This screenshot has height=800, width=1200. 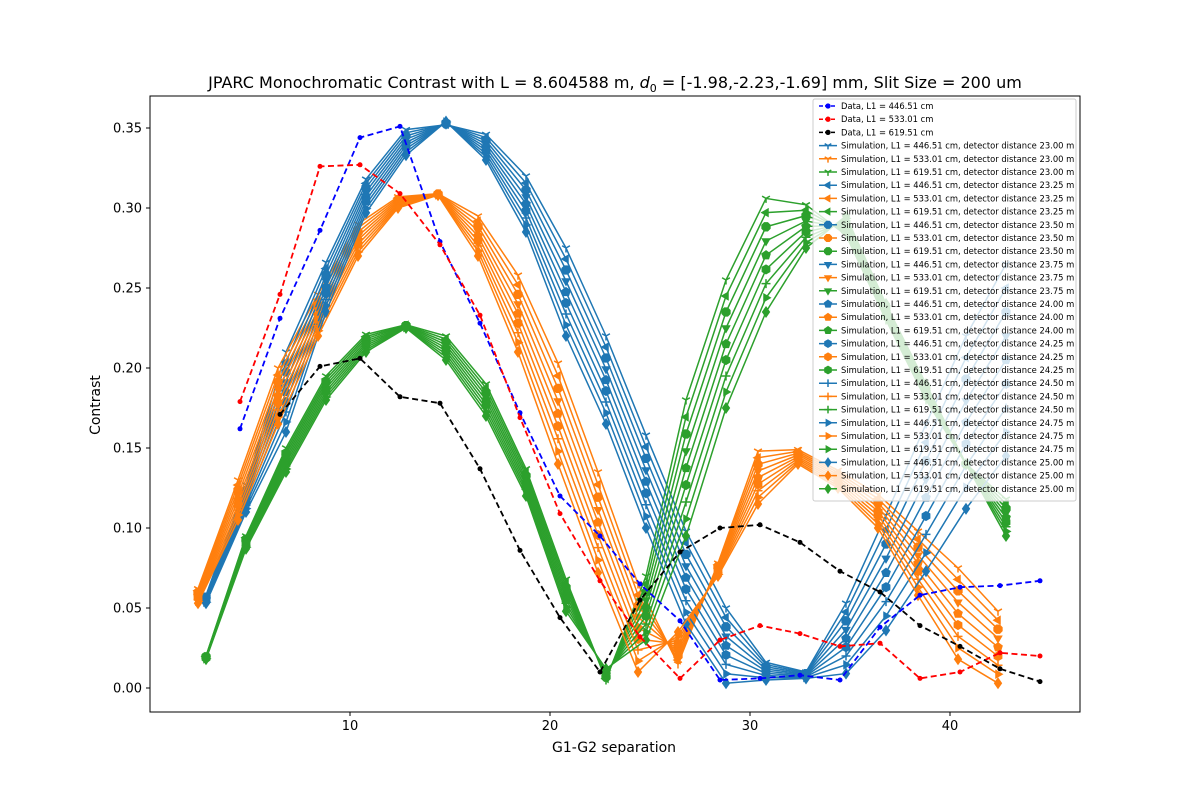 I want to click on x-tick-label: 20, so click(x=550, y=726).